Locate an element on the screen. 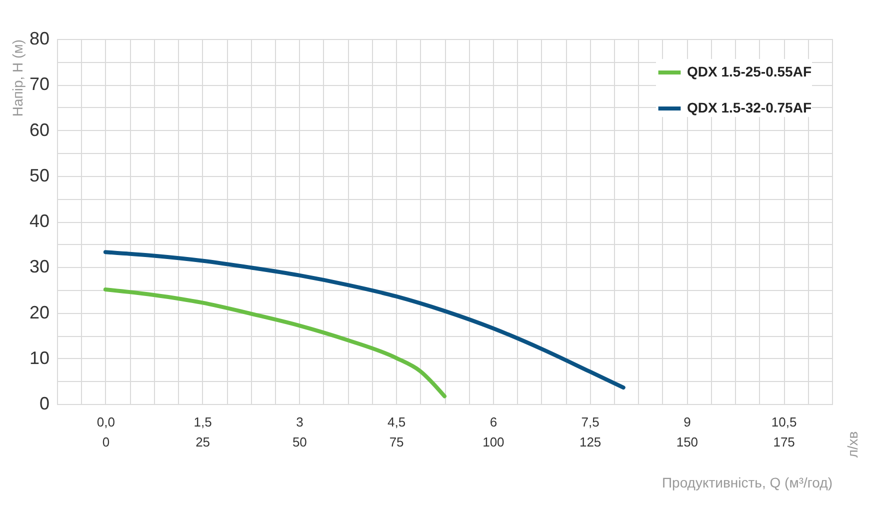 The image size is (890, 509). x2-tick-label: 50 is located at coordinates (299, 442).